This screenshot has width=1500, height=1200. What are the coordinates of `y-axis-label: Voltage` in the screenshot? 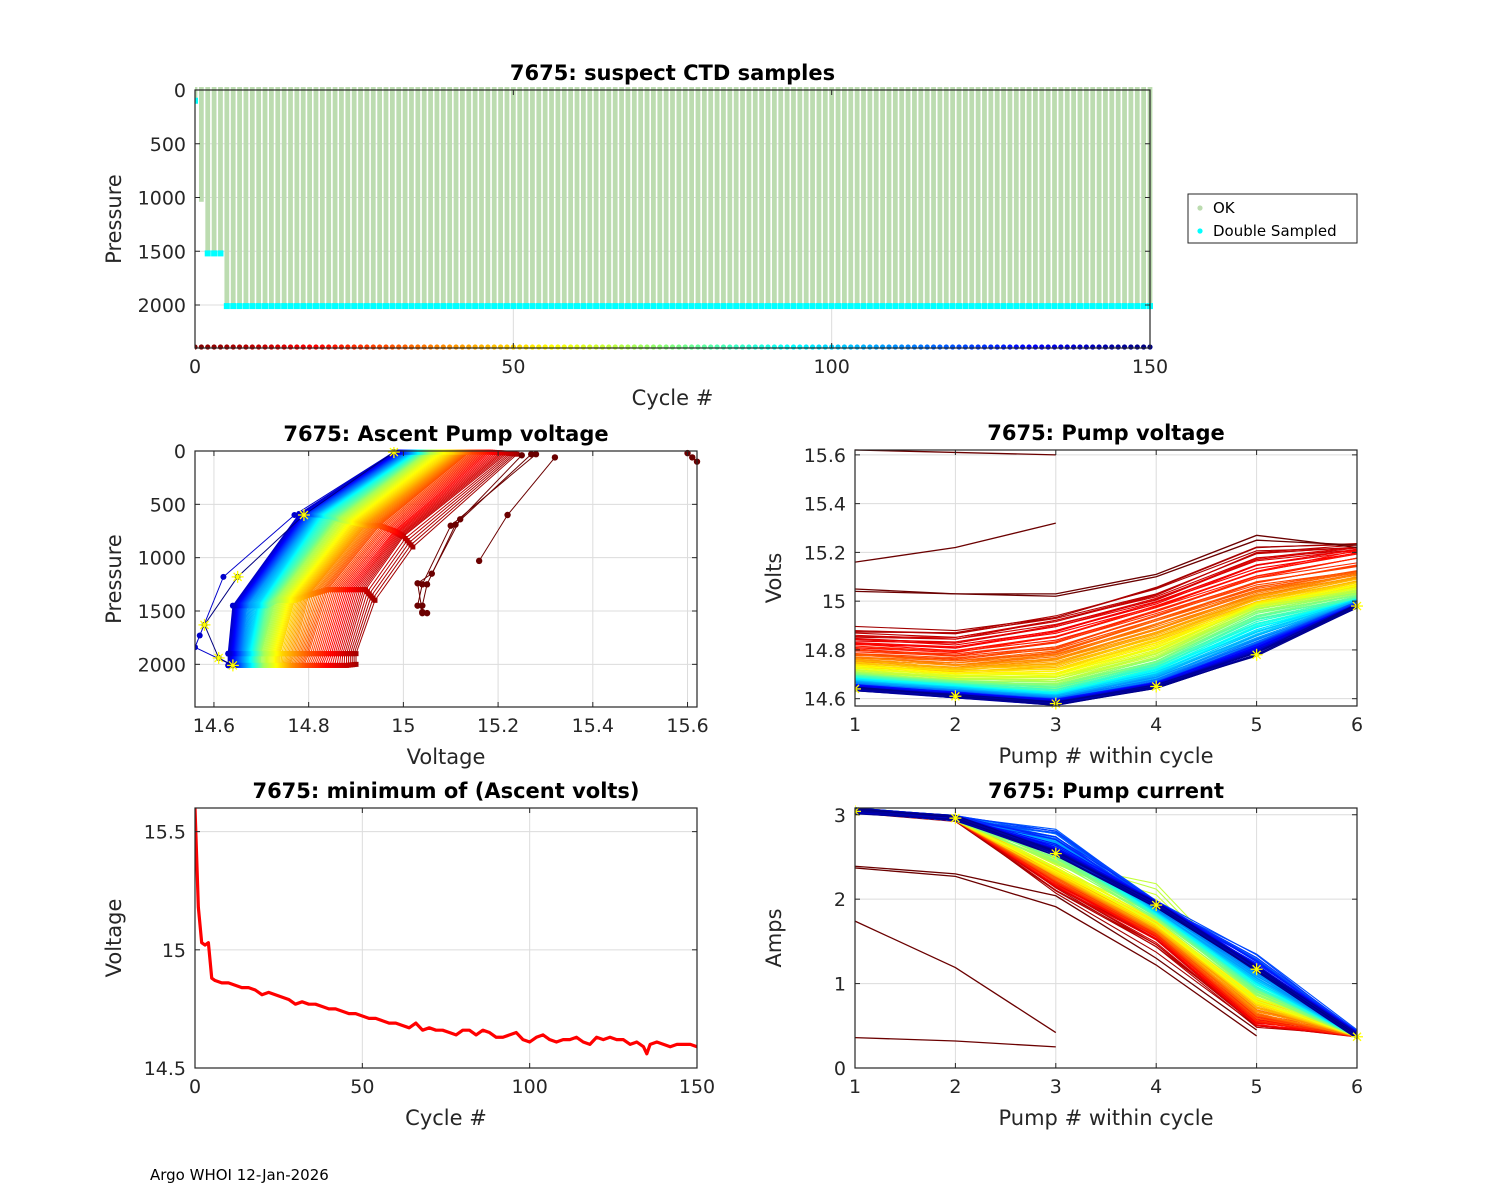 It's located at (114, 938).